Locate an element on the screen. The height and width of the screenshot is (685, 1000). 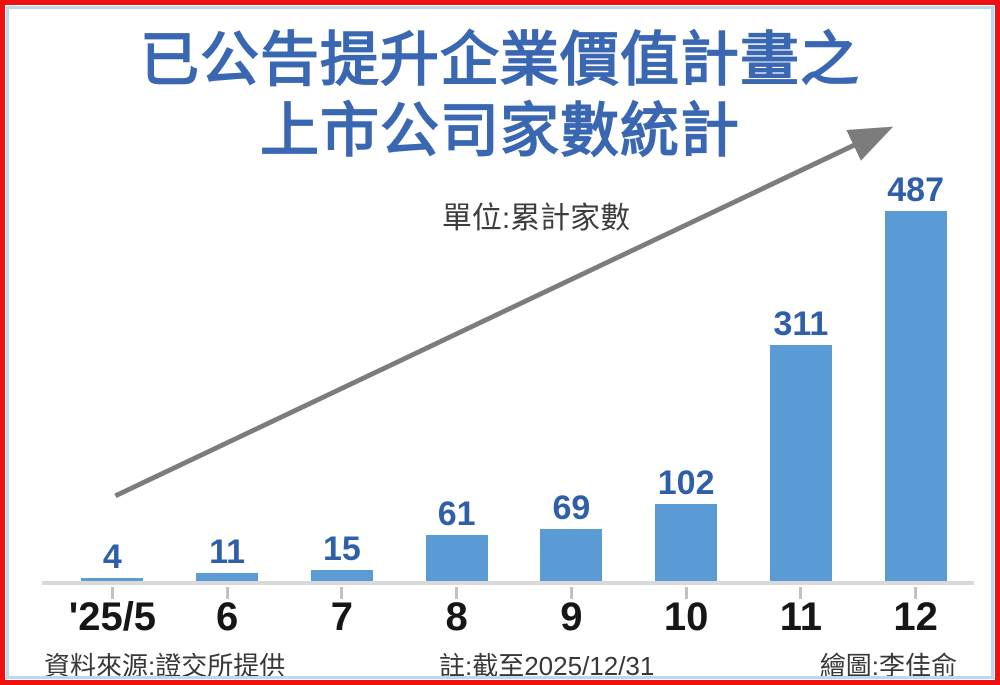
x-axis-label: '25/5 is located at coordinates (112, 617).